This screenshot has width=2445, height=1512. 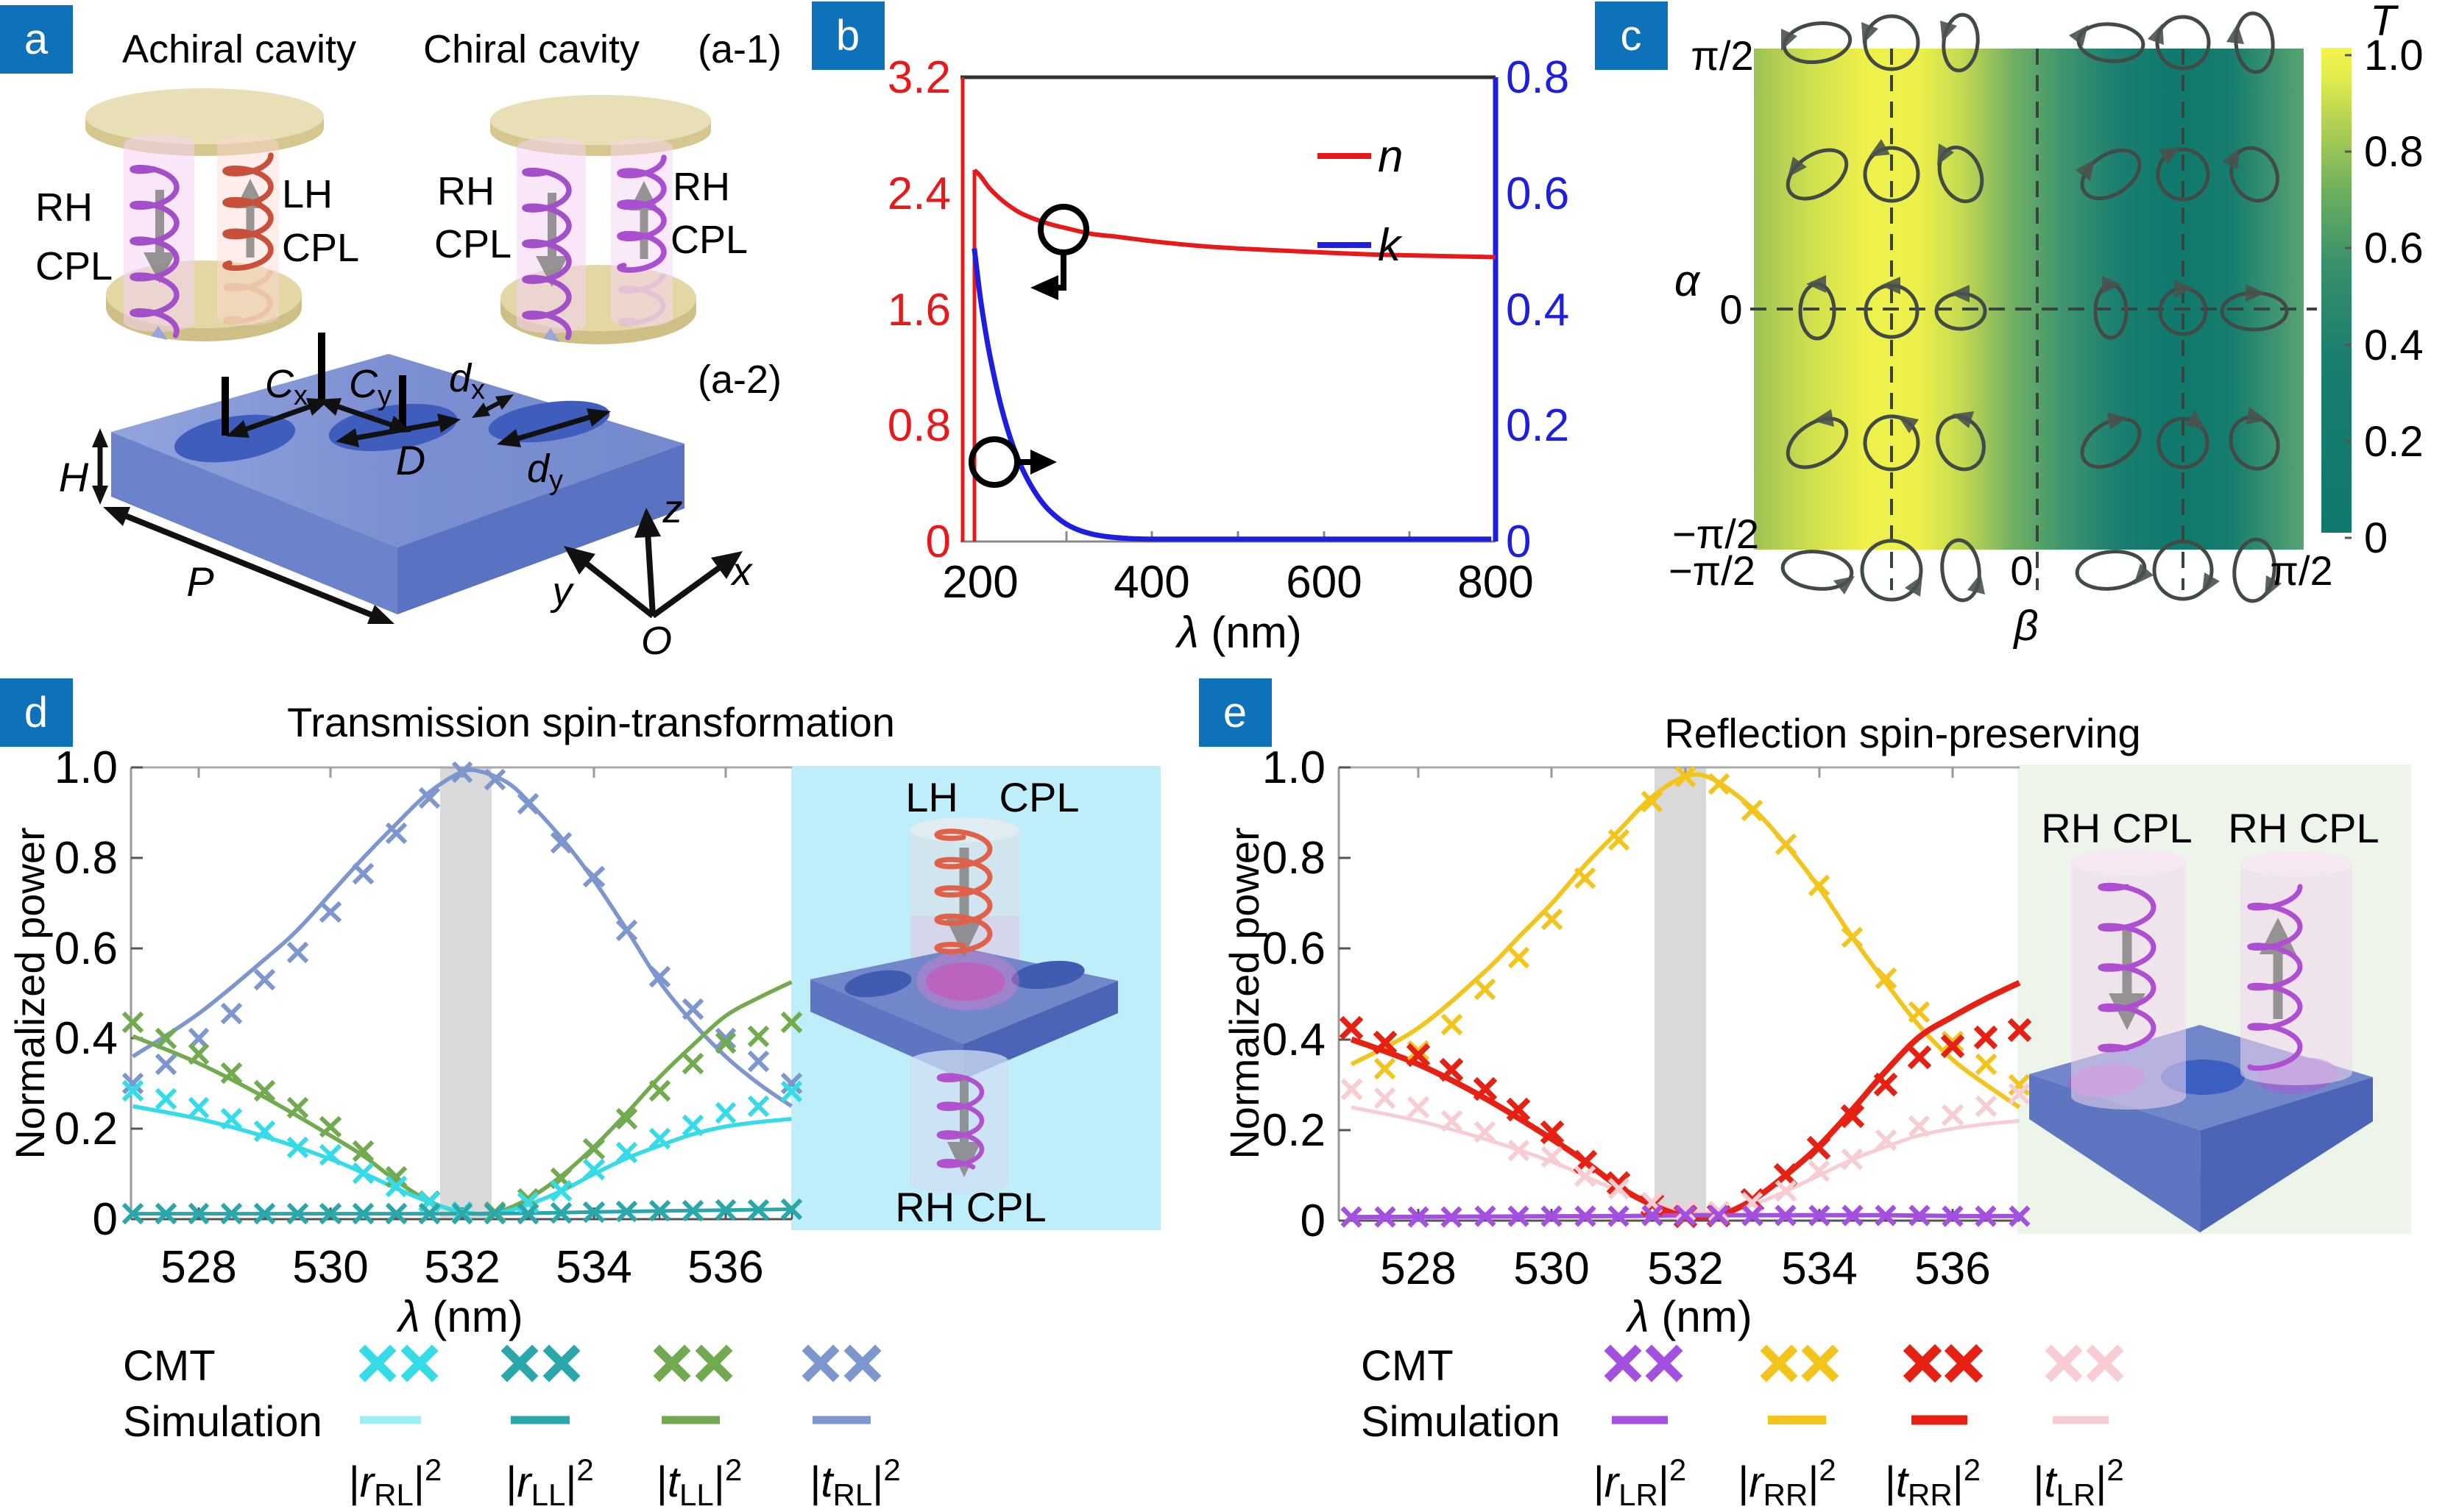 I want to click on svg-text: |tLR|2, so click(x=2078, y=1480).